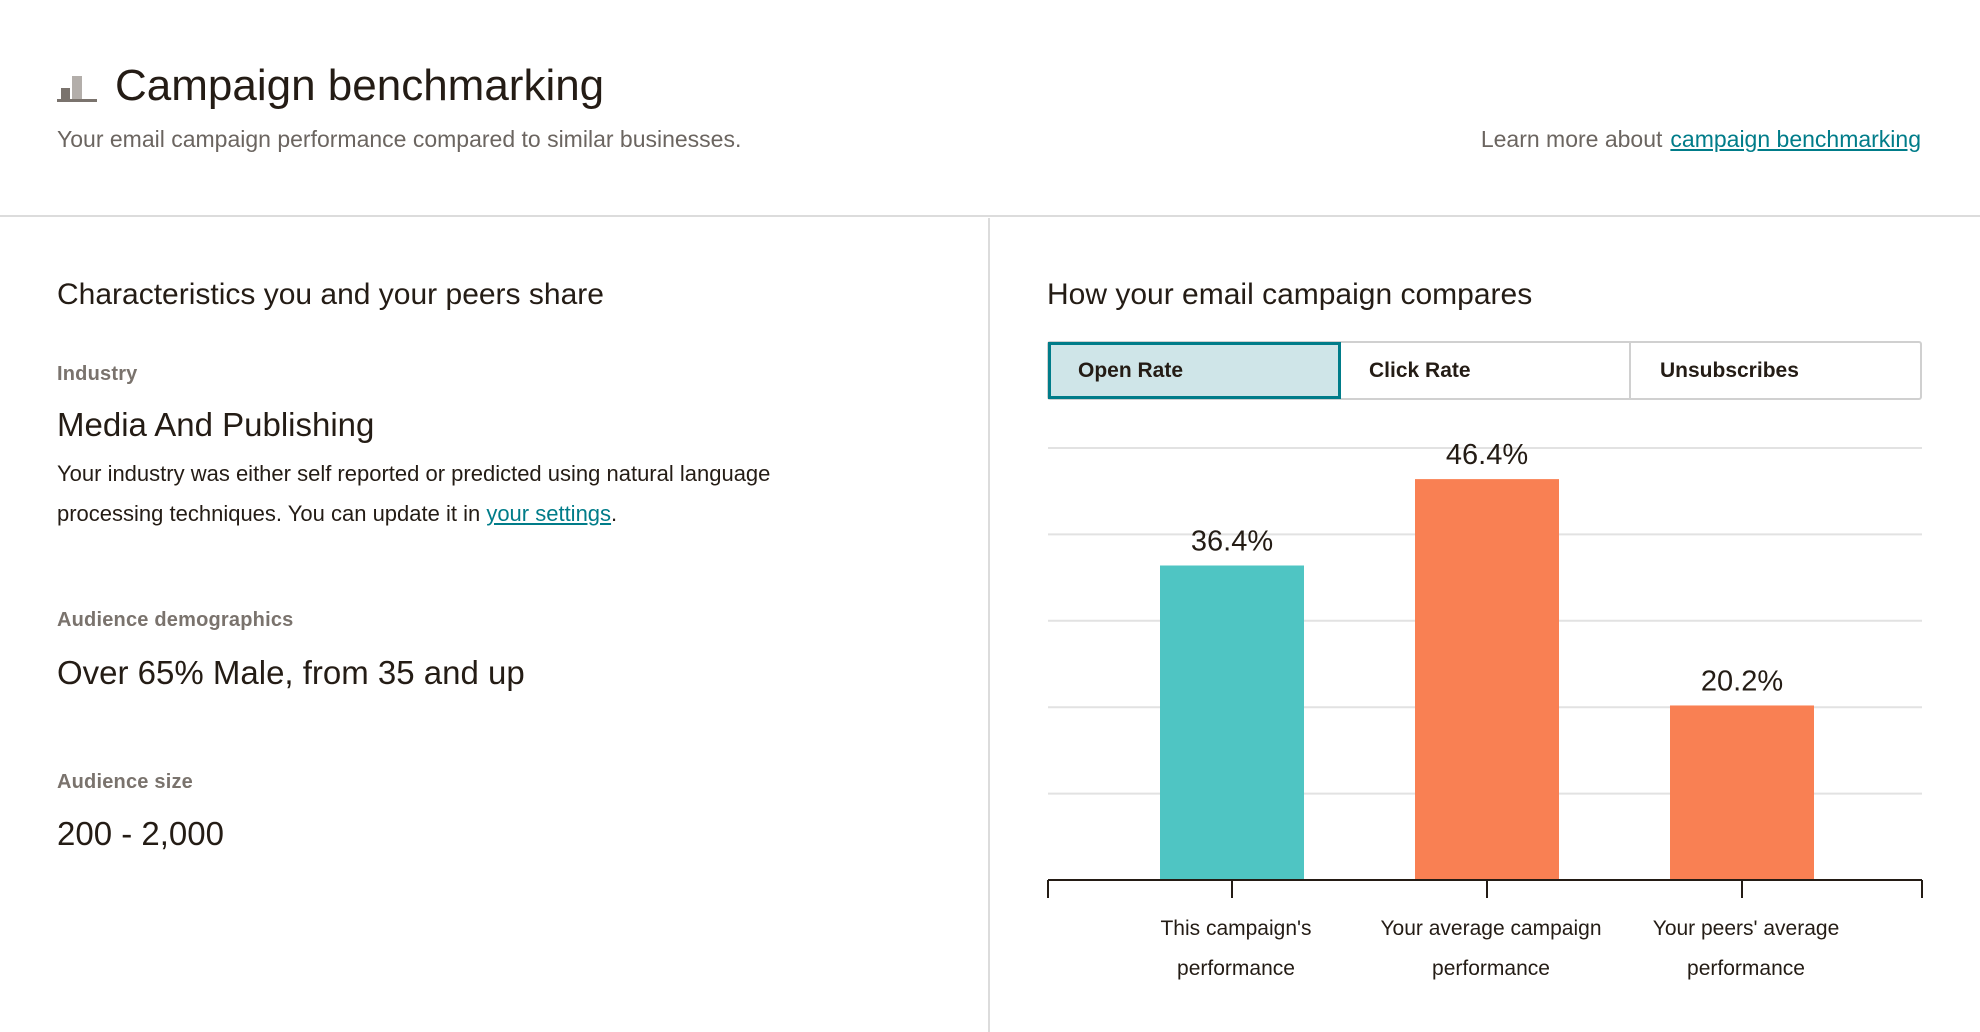  What do you see at coordinates (1746, 928) in the screenshot?
I see `x-tick-label: Your peers' average` at bounding box center [1746, 928].